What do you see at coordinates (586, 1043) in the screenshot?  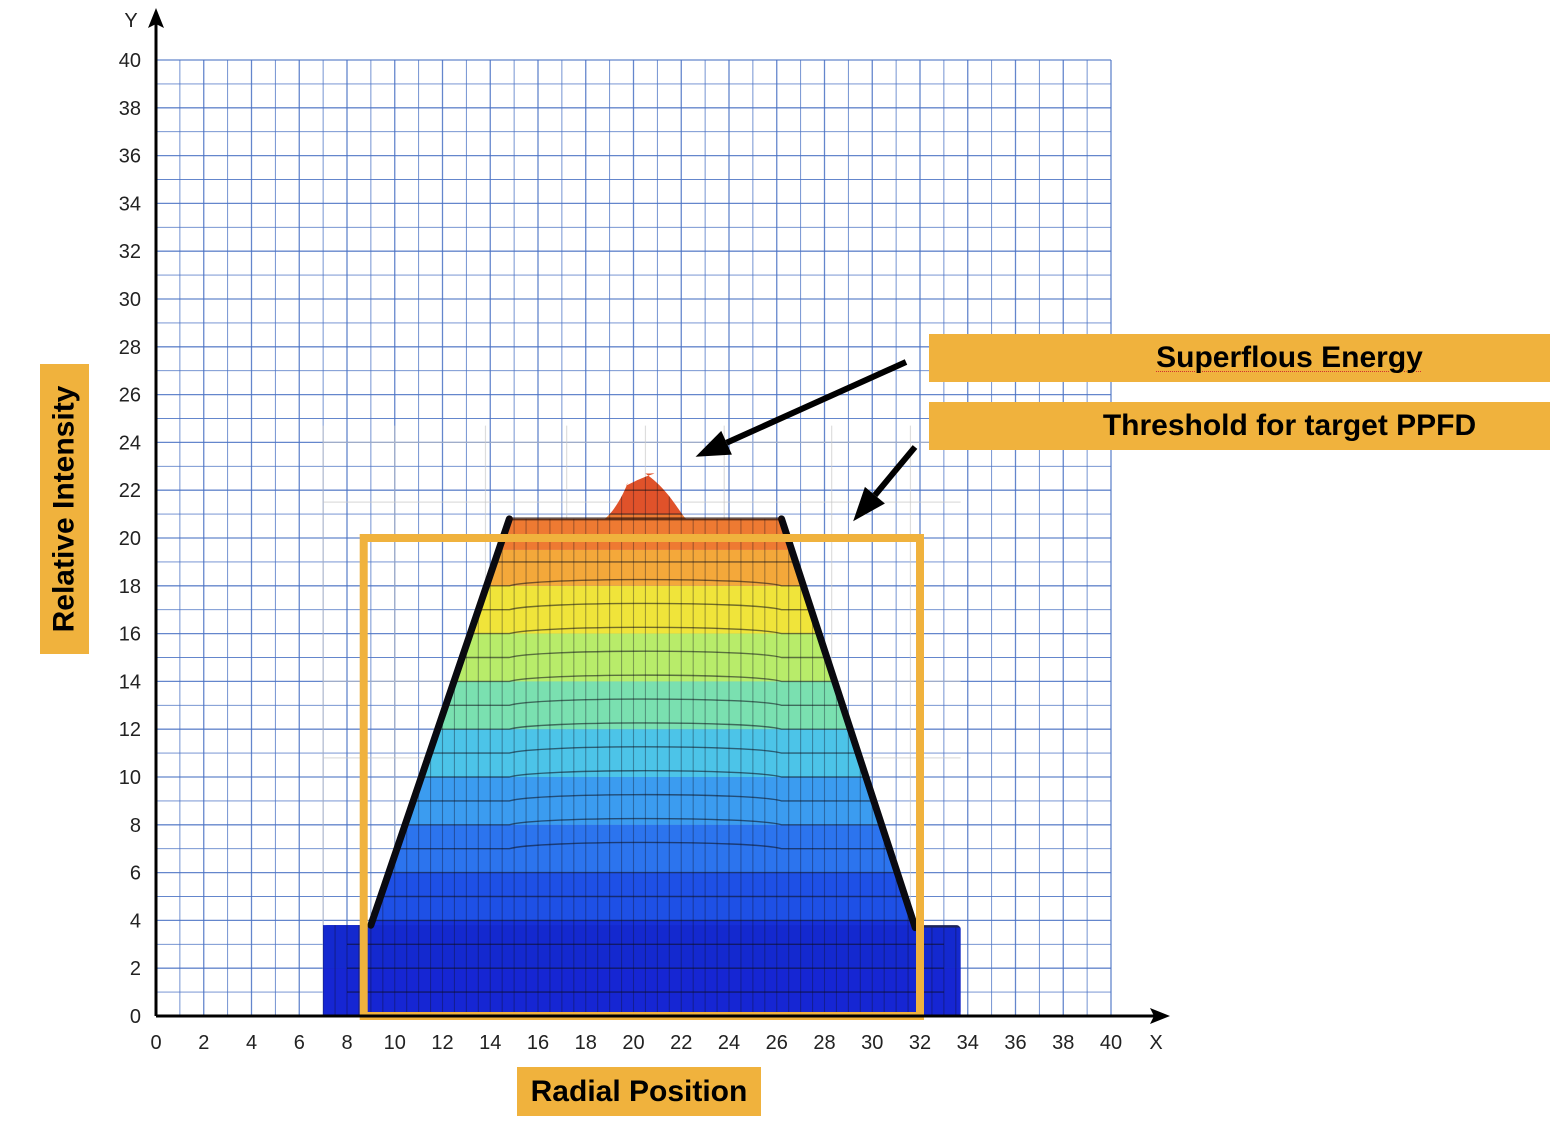 I see `x-tick-label: 18` at bounding box center [586, 1043].